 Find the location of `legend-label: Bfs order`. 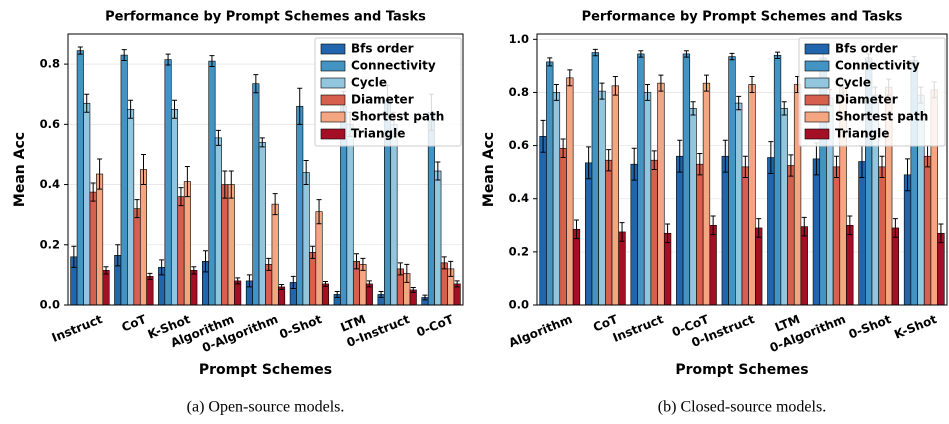

legend-label: Bfs order is located at coordinates (866, 49).